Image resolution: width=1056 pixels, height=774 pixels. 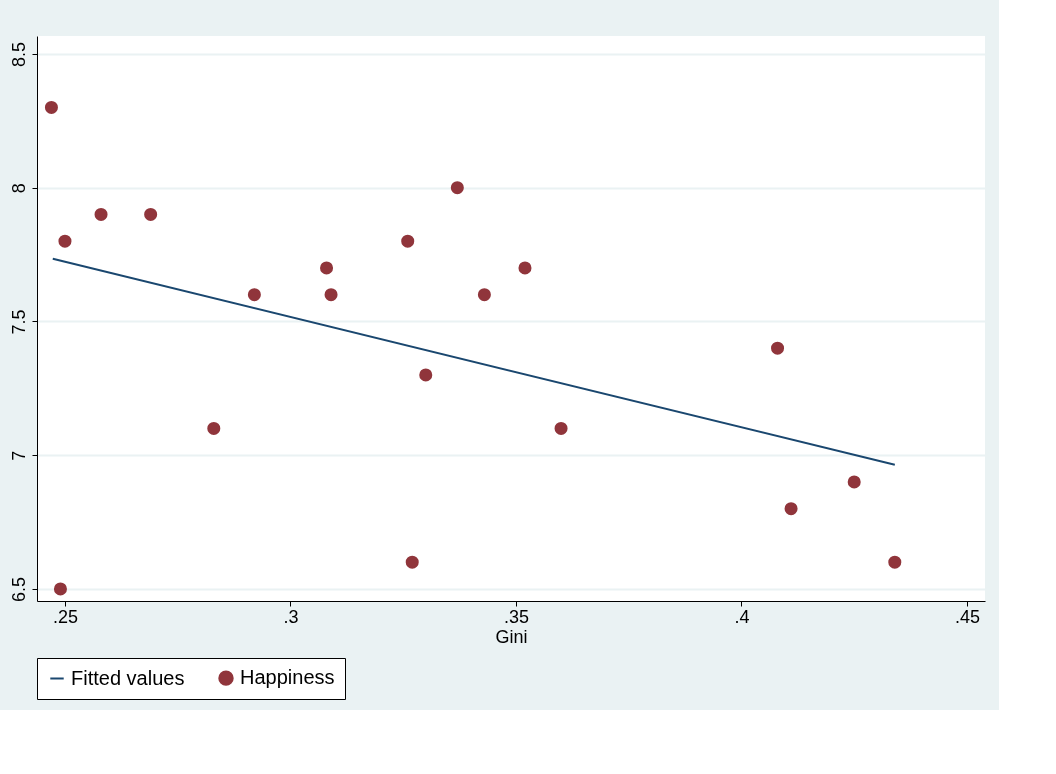 I want to click on x-tick-label: .25, so click(x=65, y=616).